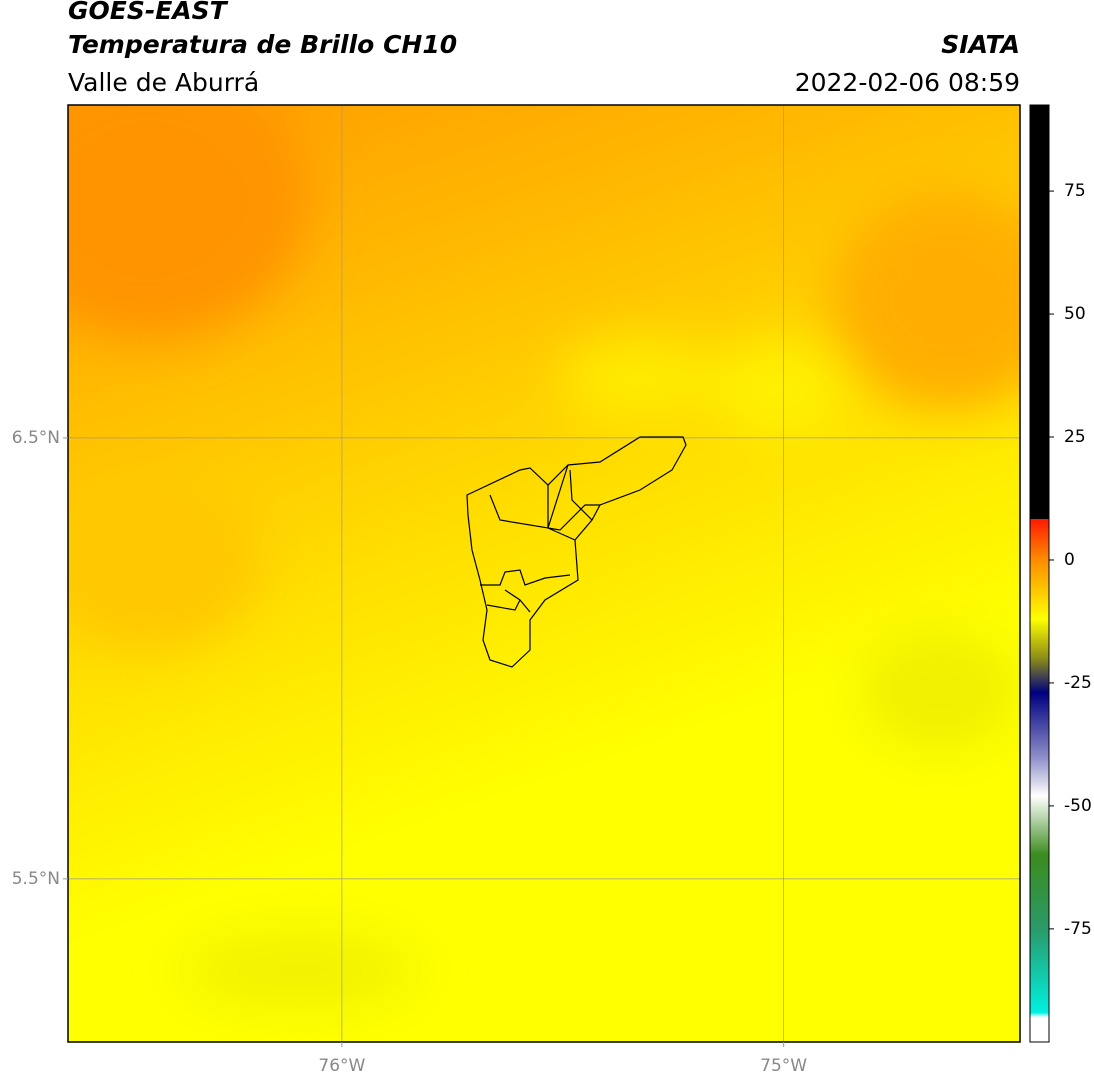 The image size is (1094, 1078). I want to click on valle-de-aburra-boundary, so click(576, 552).